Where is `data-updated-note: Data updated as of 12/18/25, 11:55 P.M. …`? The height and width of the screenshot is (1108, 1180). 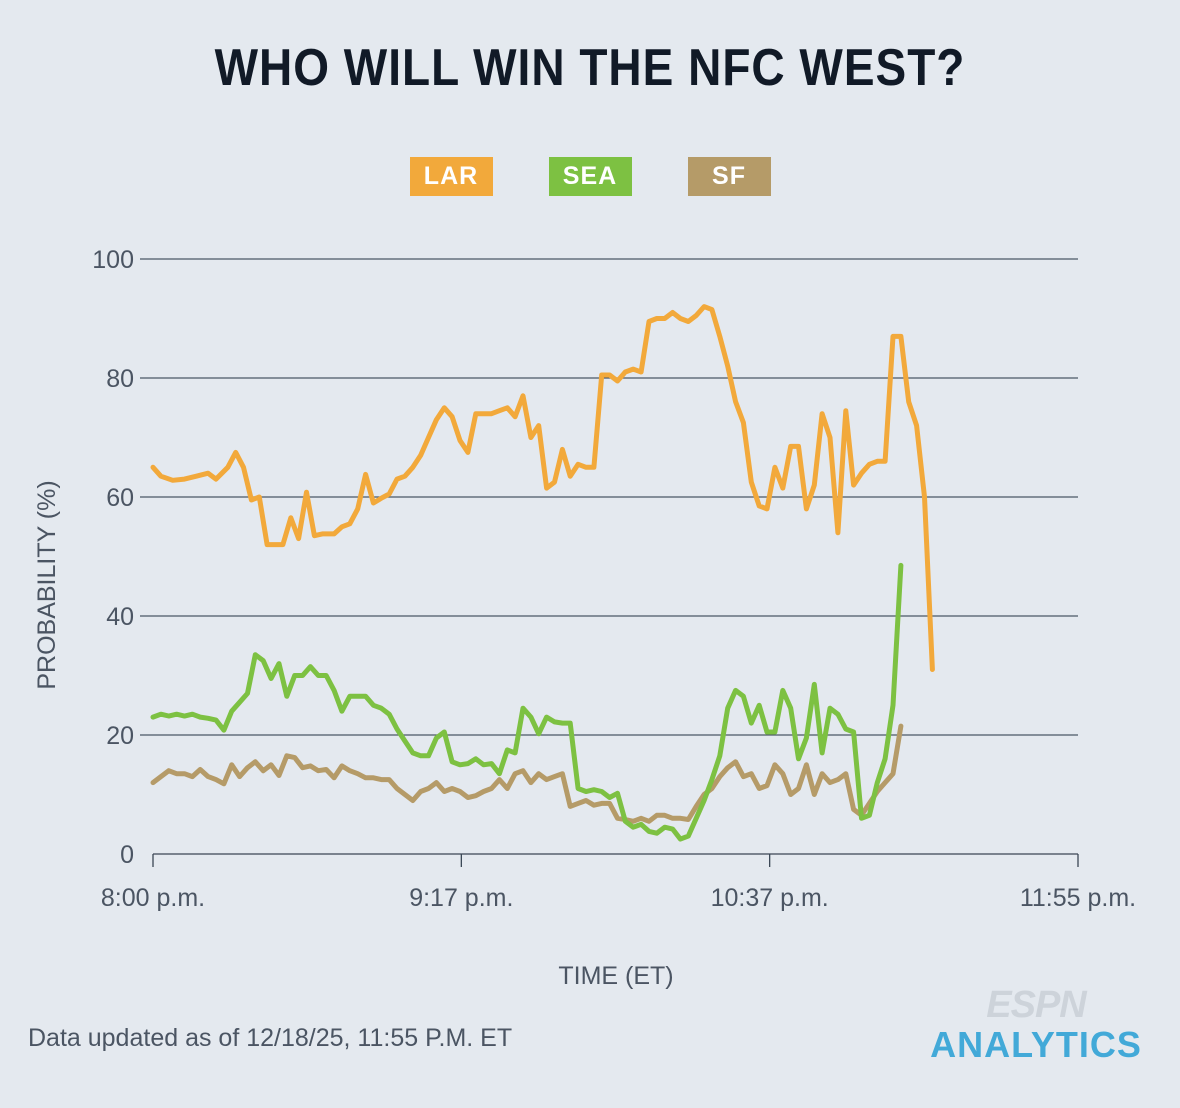
data-updated-note: Data updated as of 12/18/25, 11:55 P.M. … is located at coordinates (270, 1038).